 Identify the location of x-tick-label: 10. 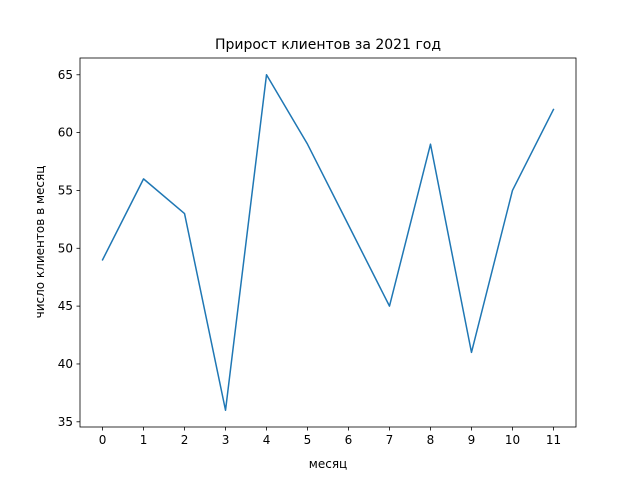
(512, 440).